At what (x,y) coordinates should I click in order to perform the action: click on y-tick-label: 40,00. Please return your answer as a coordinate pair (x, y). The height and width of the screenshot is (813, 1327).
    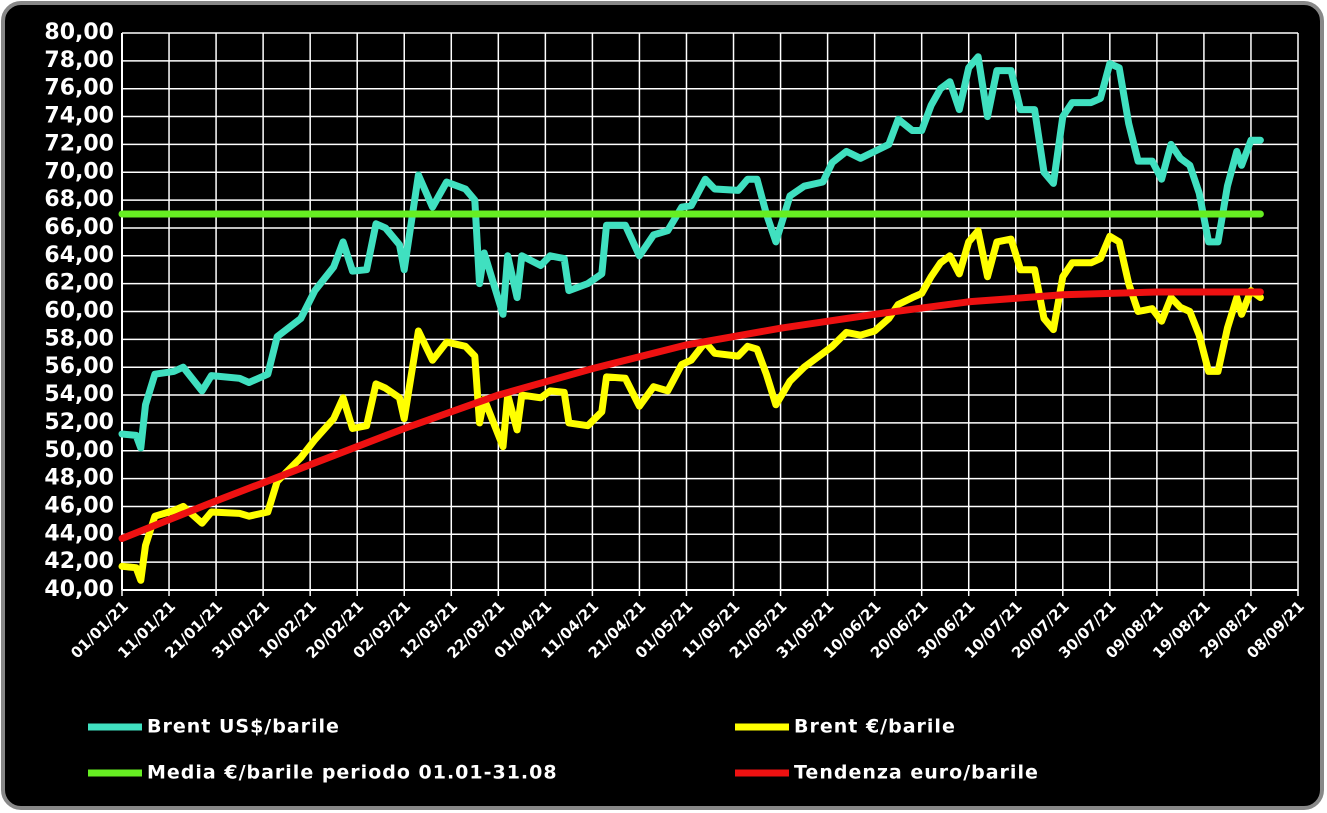
    Looking at the image, I should click on (79, 589).